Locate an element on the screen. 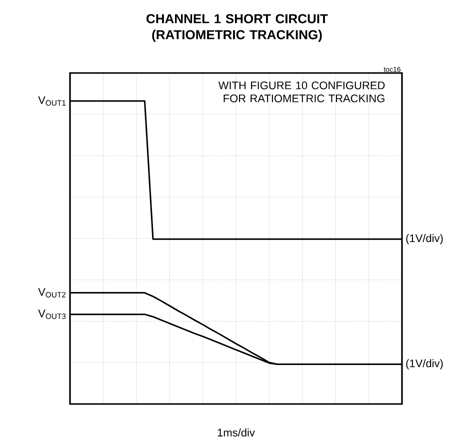 Image resolution: width=474 pixels, height=437 pixels. series-label: V$_{OUT2}$ is located at coordinates (52, 293).